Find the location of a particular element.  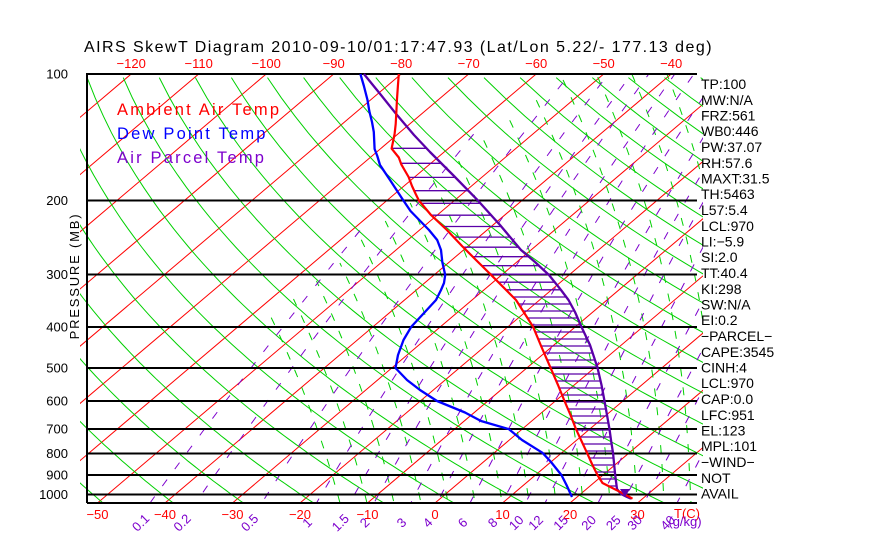

svg-text: Ambient Air Temp is located at coordinates (199, 110).